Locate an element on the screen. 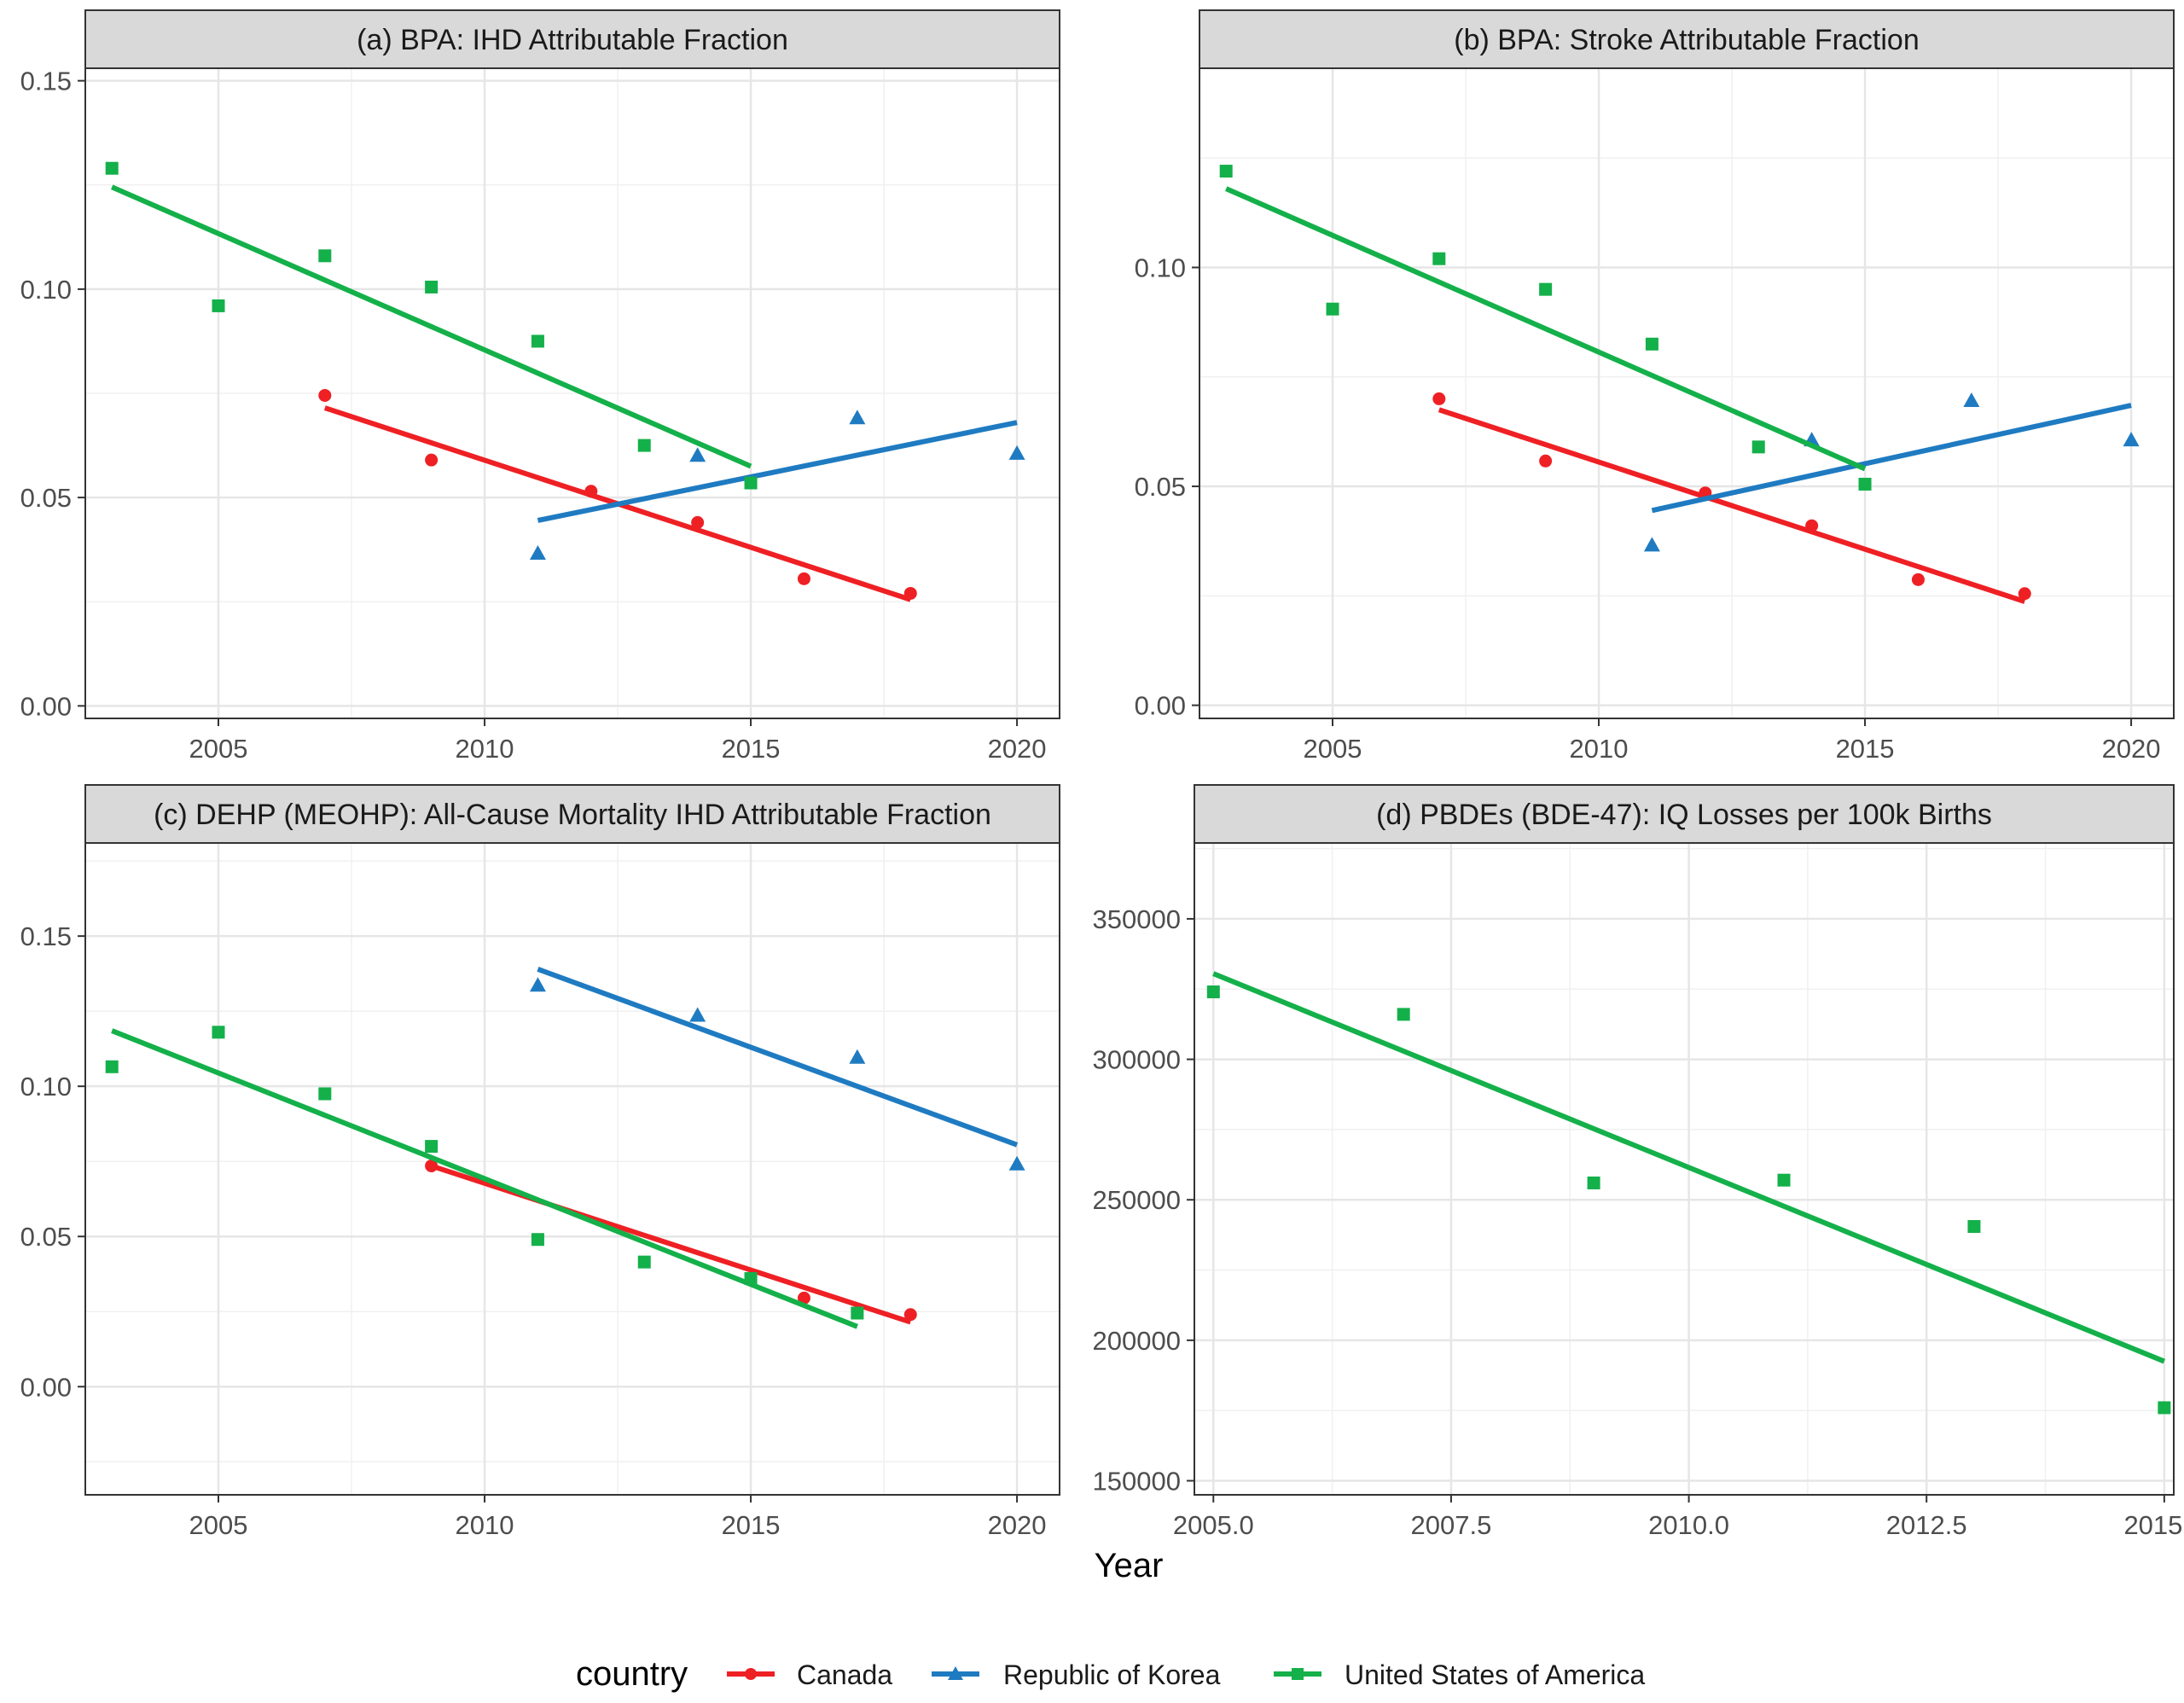 This screenshot has width=2184, height=1703. panel-d-x-tick-label: 2015.0 is located at coordinates (2153, 1525).